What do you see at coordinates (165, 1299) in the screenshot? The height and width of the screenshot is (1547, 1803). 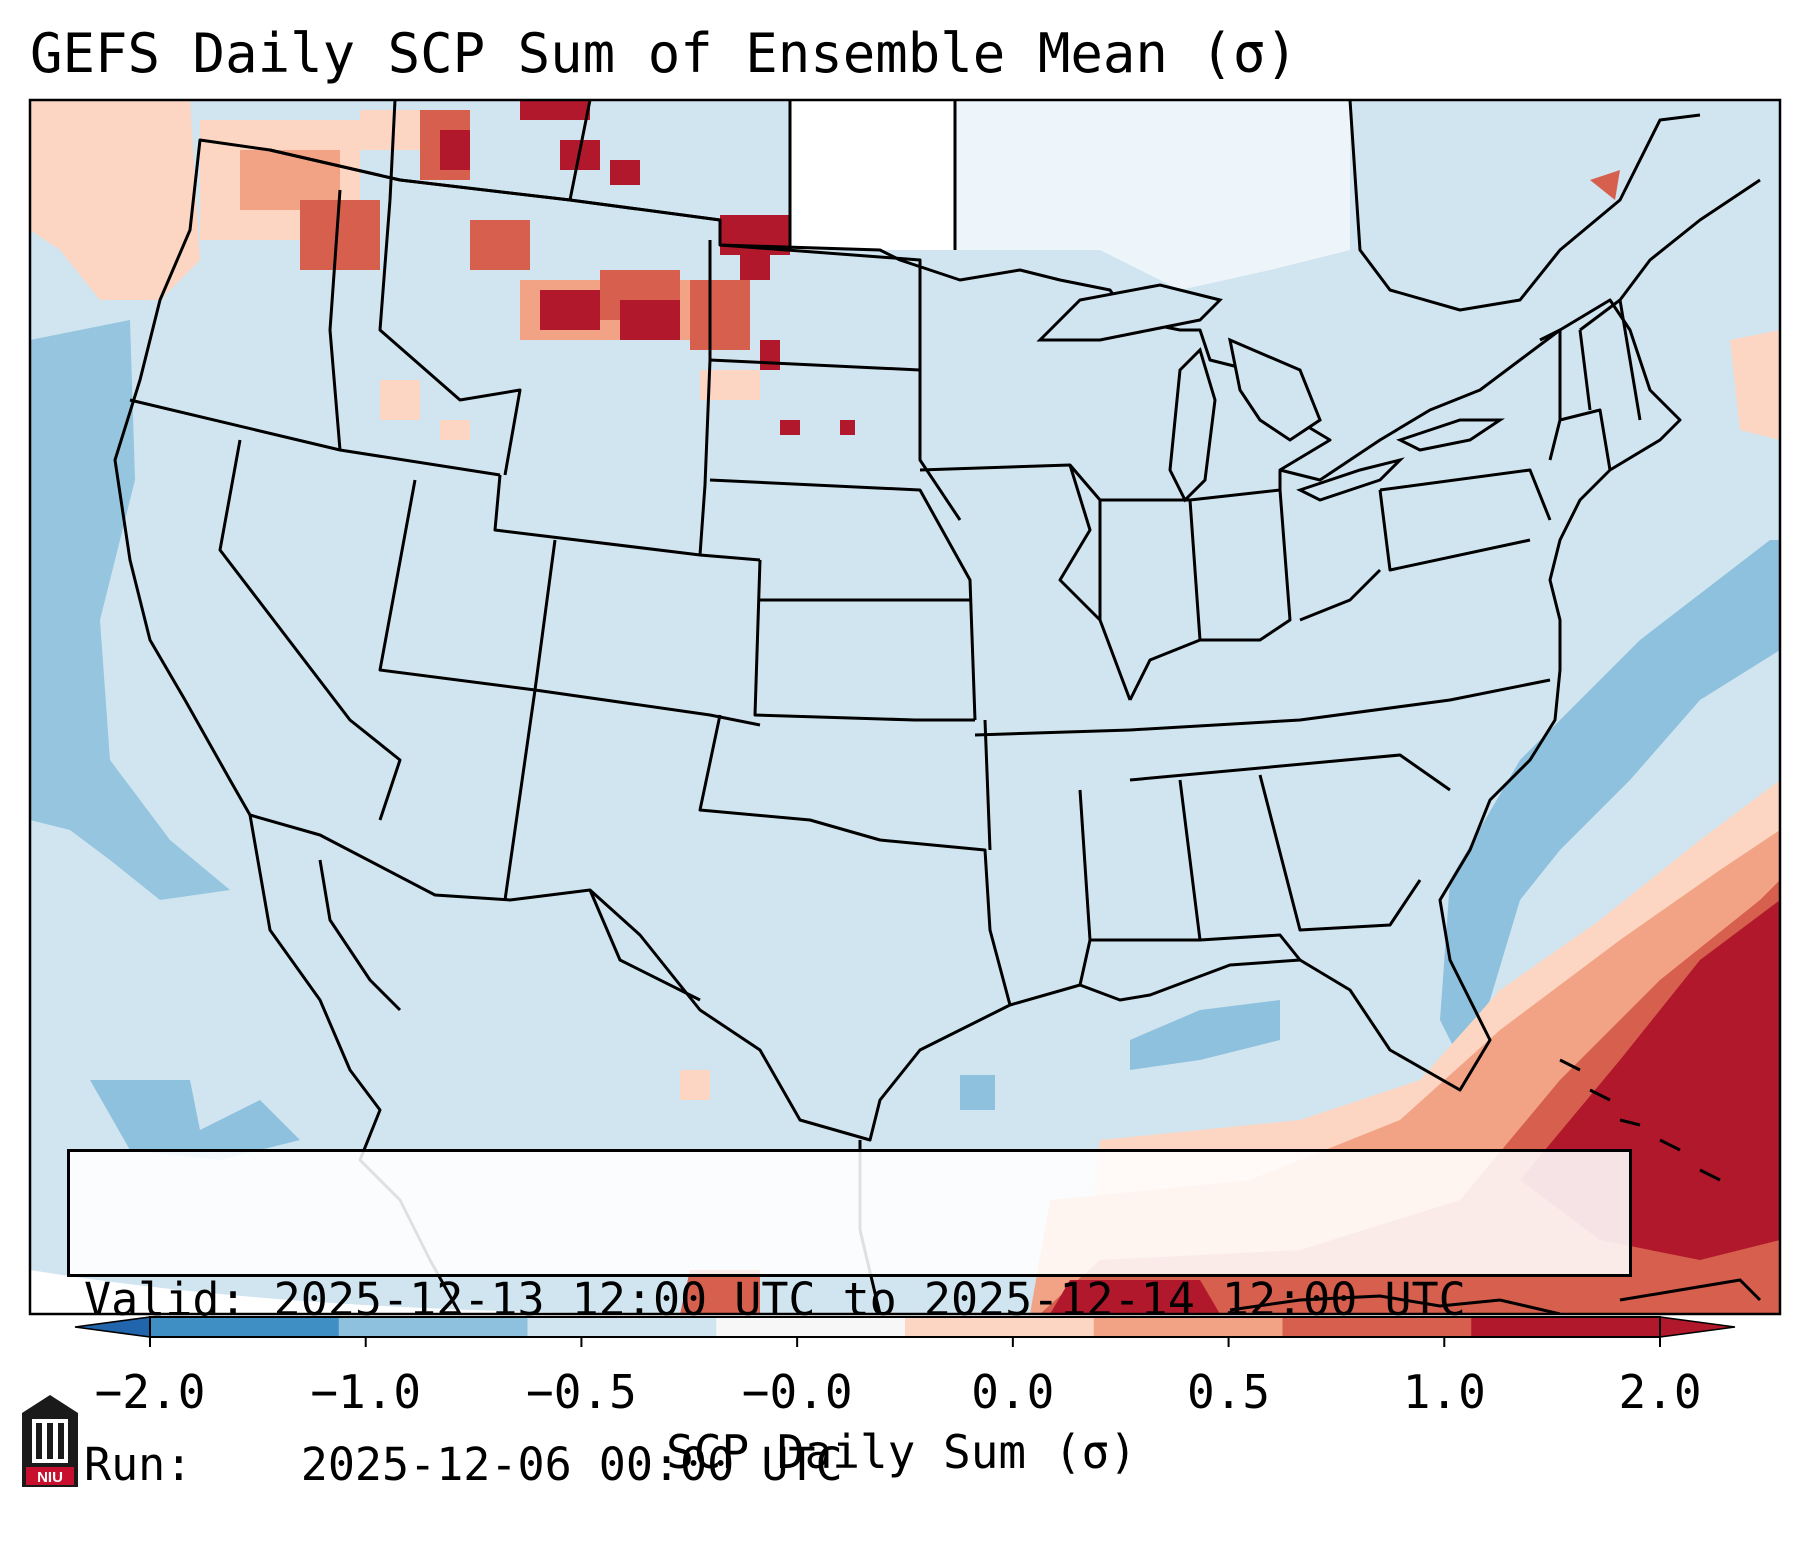 I see `valid-label: Valid:` at bounding box center [165, 1299].